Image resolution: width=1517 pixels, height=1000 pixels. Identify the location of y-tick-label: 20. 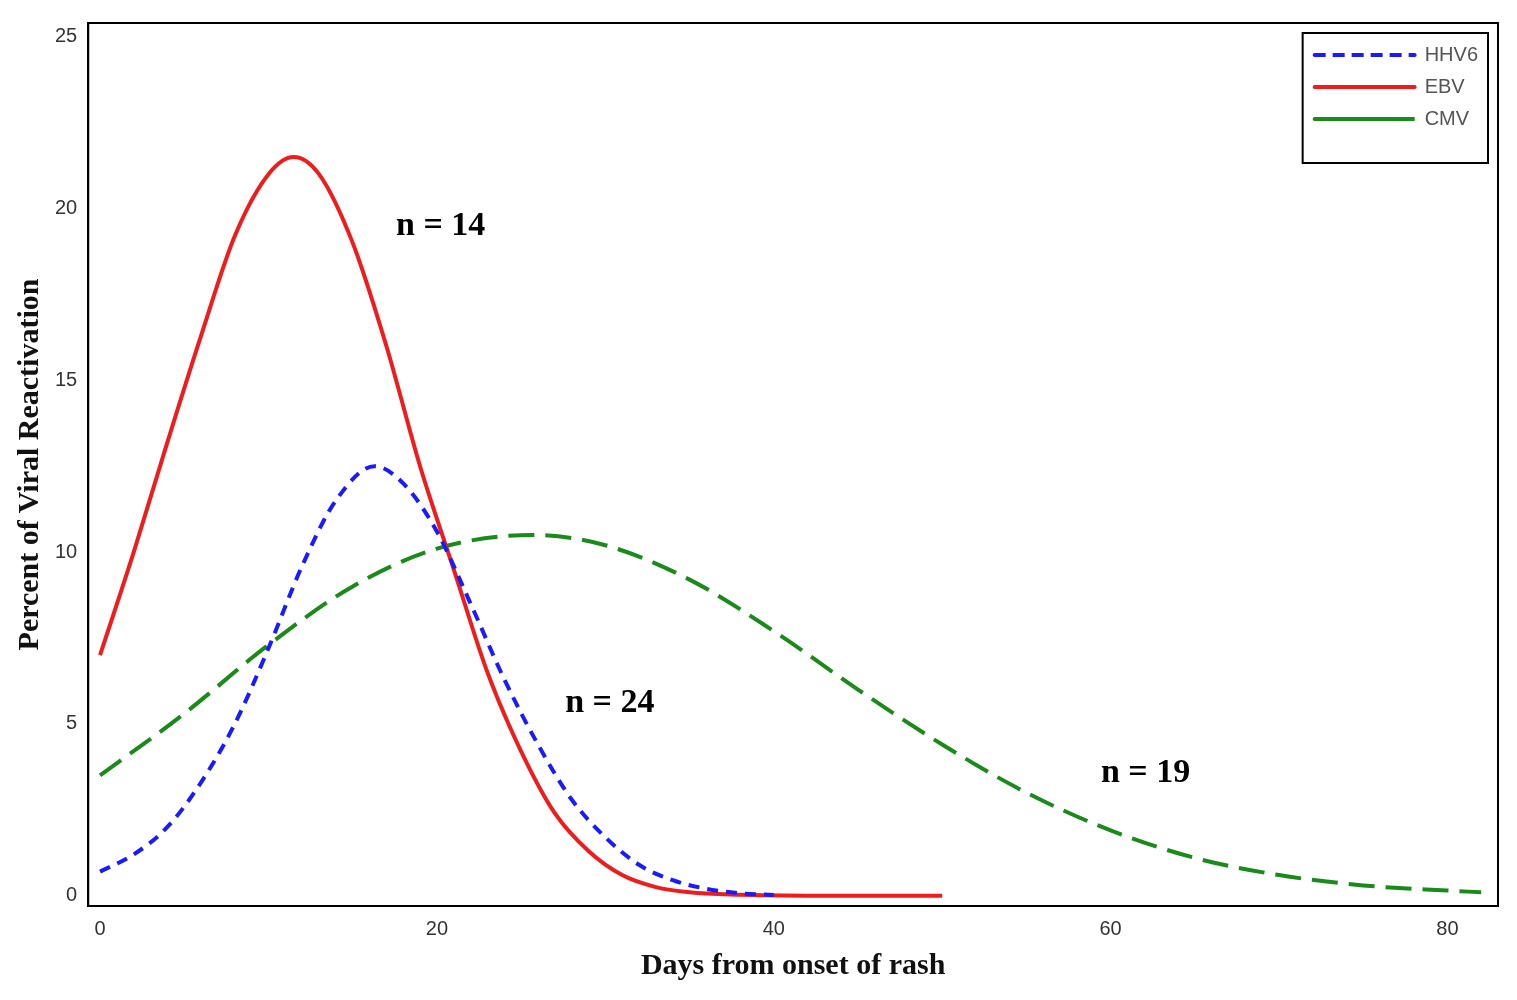
(66, 207).